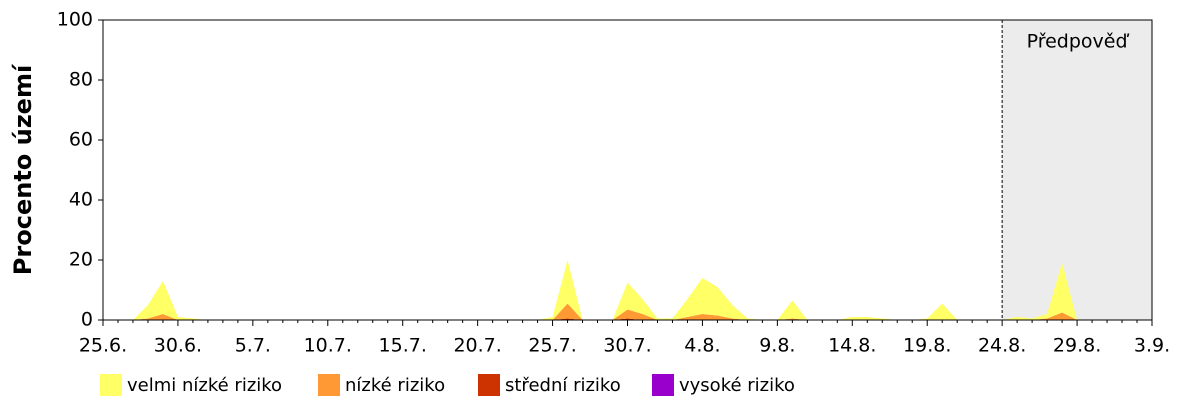 This screenshot has width=1200, height=400. What do you see at coordinates (1078, 42) in the screenshot?
I see `forecast-label: Předpověď` at bounding box center [1078, 42].